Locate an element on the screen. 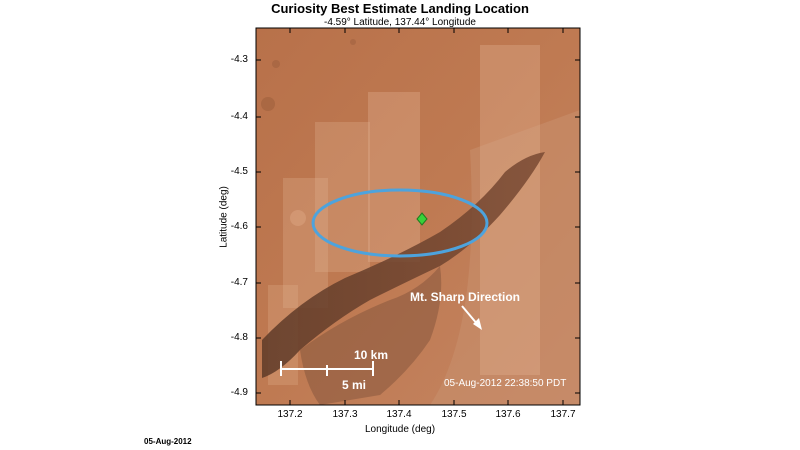  y-tick-label: -4.9 is located at coordinates (239, 392).